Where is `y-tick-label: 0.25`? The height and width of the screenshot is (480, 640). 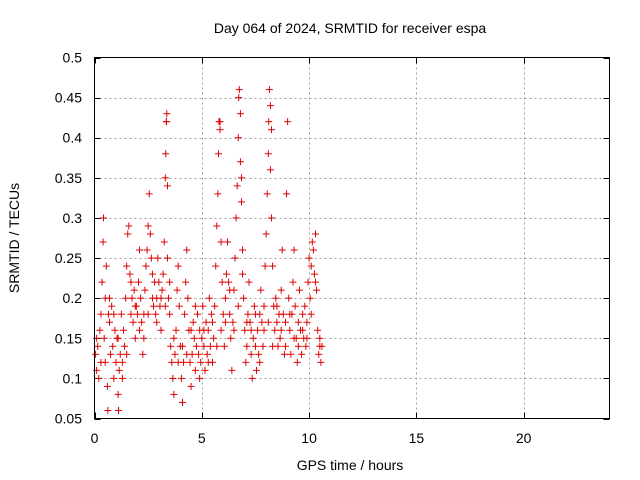 y-tick-label: 0.25 is located at coordinates (68, 258).